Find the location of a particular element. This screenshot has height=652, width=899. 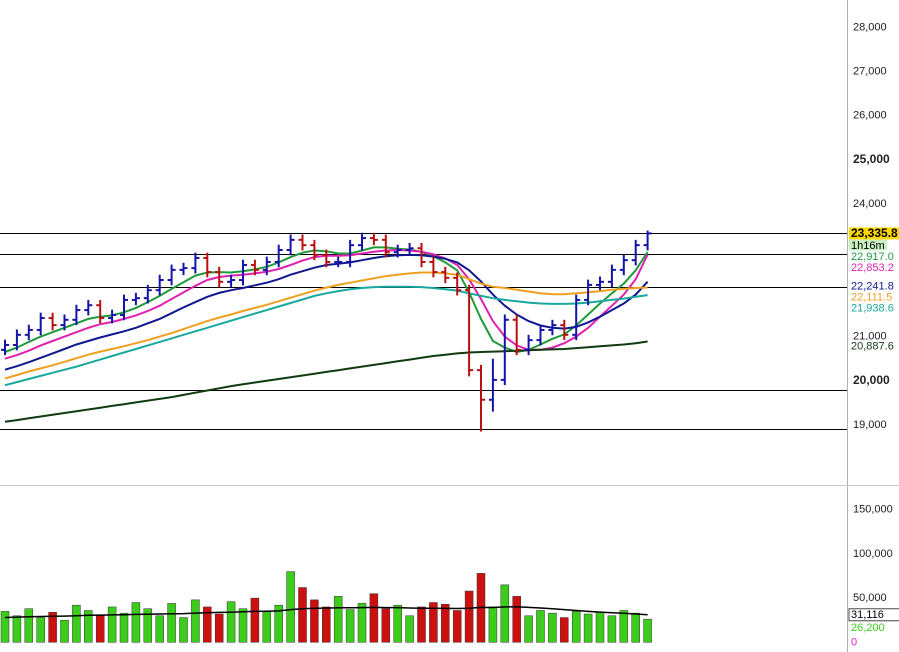

y-tick-label: 26,000 is located at coordinates (870, 116).